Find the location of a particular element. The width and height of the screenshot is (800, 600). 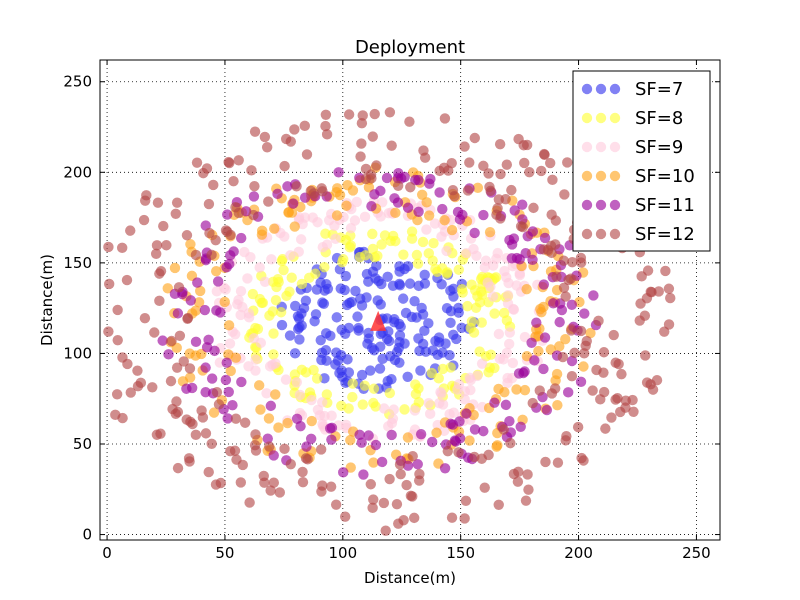

legend-item: SF=9 is located at coordinates (632, 147).